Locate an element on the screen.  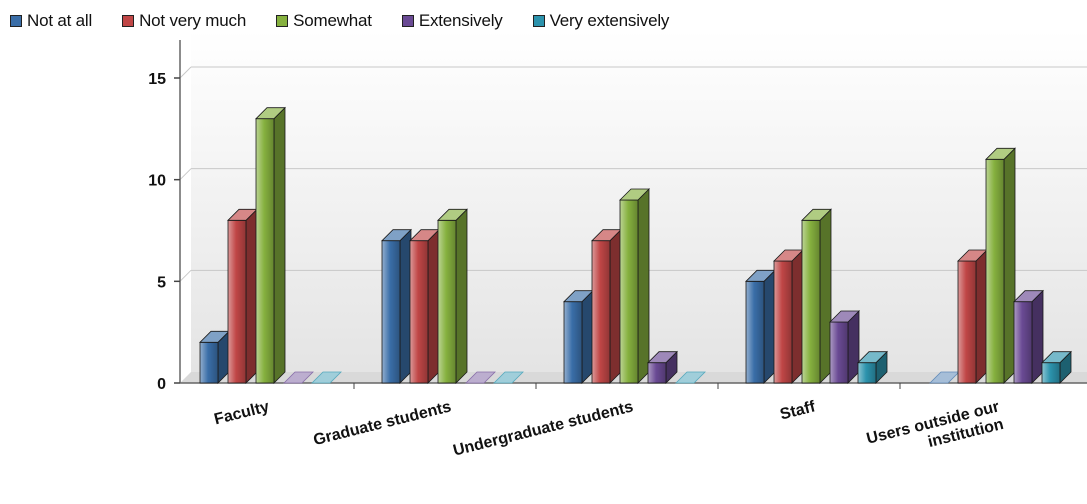
legend-item-somewhat: Somewhat is located at coordinates (324, 21).